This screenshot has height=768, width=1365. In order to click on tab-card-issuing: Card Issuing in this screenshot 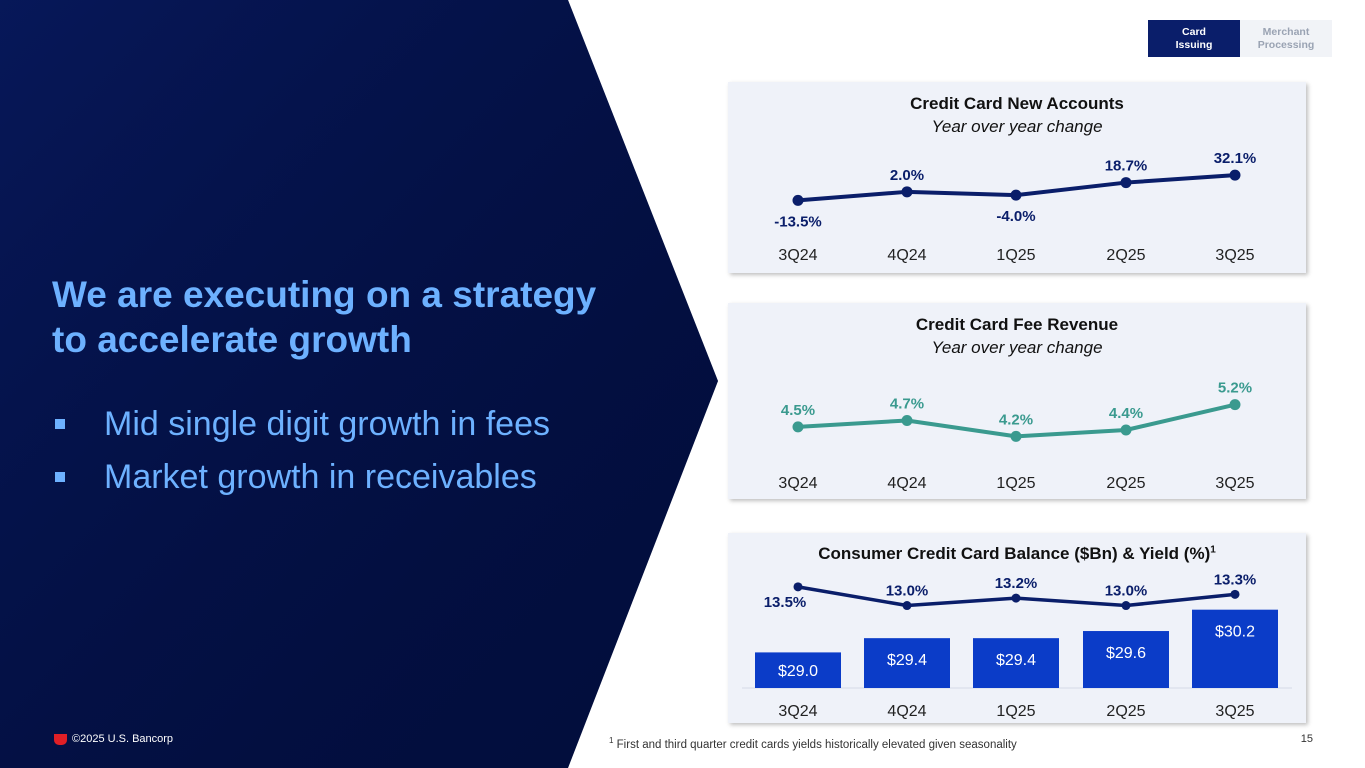, I will do `click(1194, 38)`.